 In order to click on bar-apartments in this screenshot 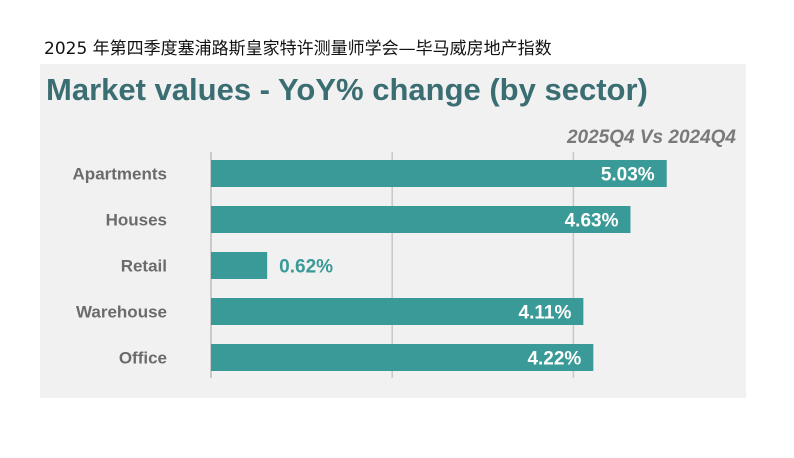, I will do `click(439, 173)`.